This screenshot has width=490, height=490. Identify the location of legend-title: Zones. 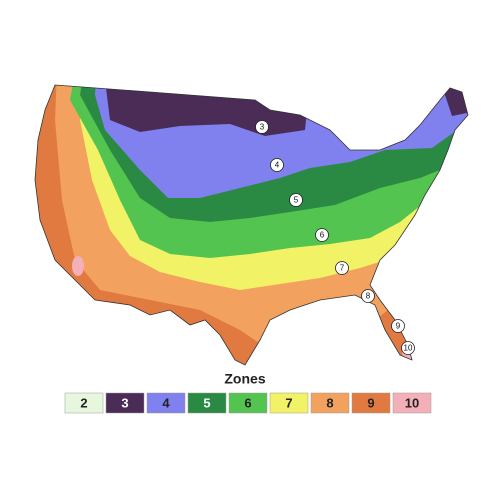
(244, 379).